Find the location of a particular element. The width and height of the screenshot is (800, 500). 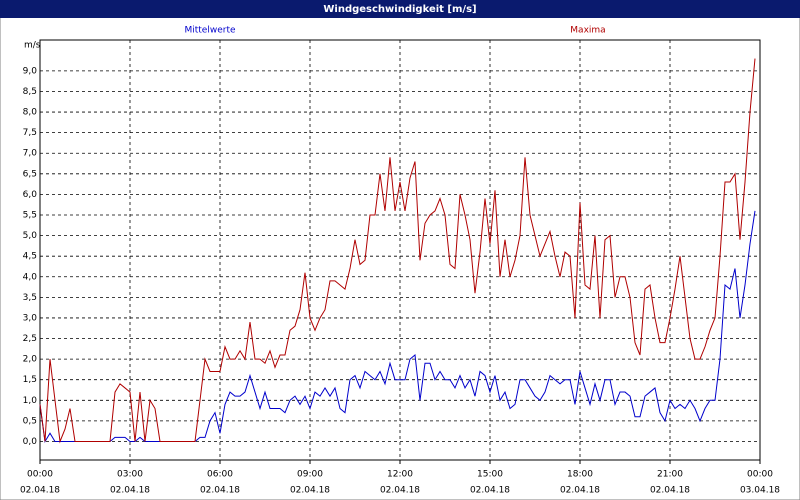

x-tick-label: 03:00 is located at coordinates (130, 475).